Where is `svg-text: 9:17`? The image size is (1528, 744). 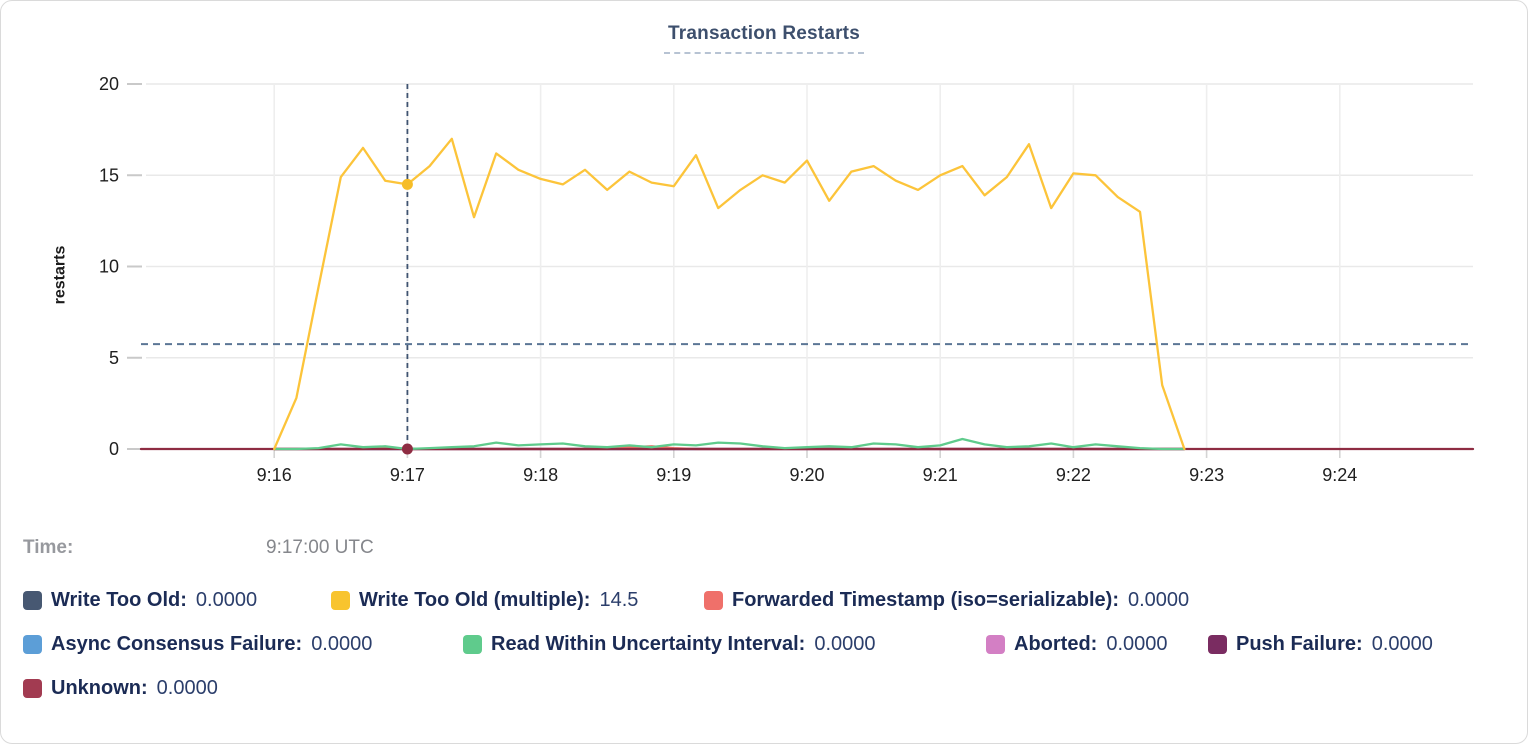 svg-text: 9:17 is located at coordinates (407, 475).